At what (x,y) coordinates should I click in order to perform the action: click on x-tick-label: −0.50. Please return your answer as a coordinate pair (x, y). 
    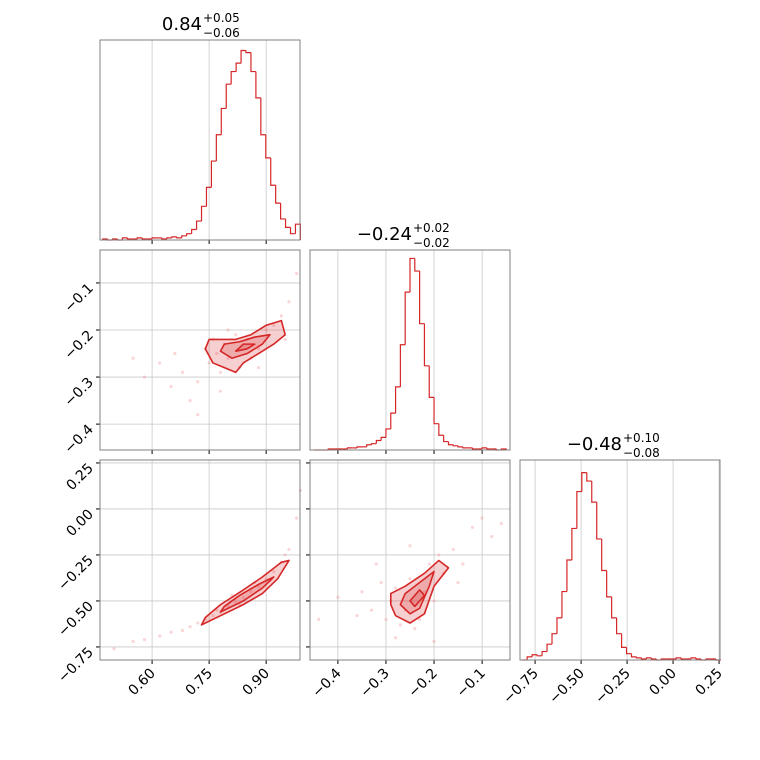
    Looking at the image, I should click on (567, 687).